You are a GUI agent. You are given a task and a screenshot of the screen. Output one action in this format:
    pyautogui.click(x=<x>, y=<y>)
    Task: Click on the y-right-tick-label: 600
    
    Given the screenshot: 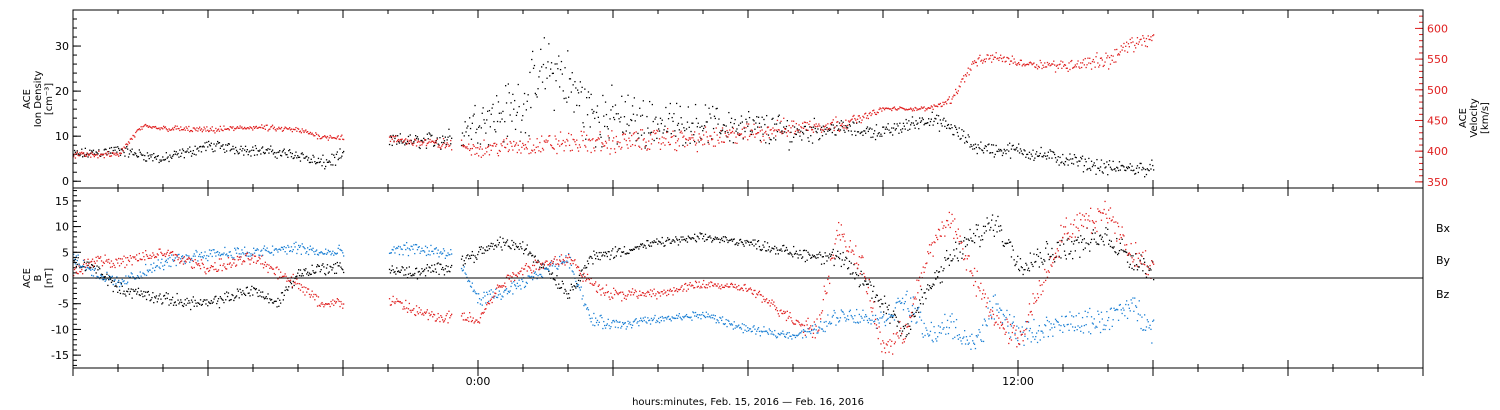 What is the action you would take?
    pyautogui.click(x=1437, y=28)
    